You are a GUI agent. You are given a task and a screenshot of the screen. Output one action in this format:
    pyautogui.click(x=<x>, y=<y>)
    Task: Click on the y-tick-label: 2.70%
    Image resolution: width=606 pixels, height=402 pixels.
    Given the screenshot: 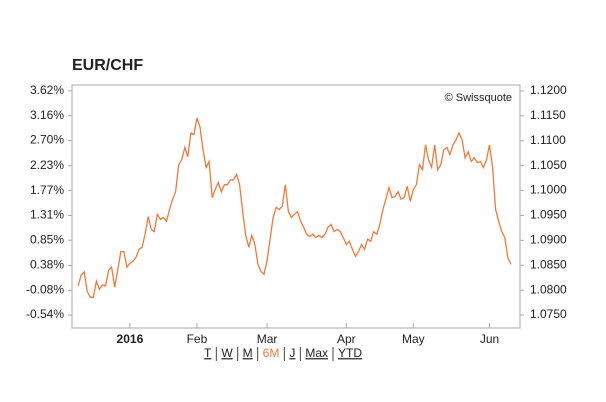 What is the action you would take?
    pyautogui.click(x=47, y=140)
    